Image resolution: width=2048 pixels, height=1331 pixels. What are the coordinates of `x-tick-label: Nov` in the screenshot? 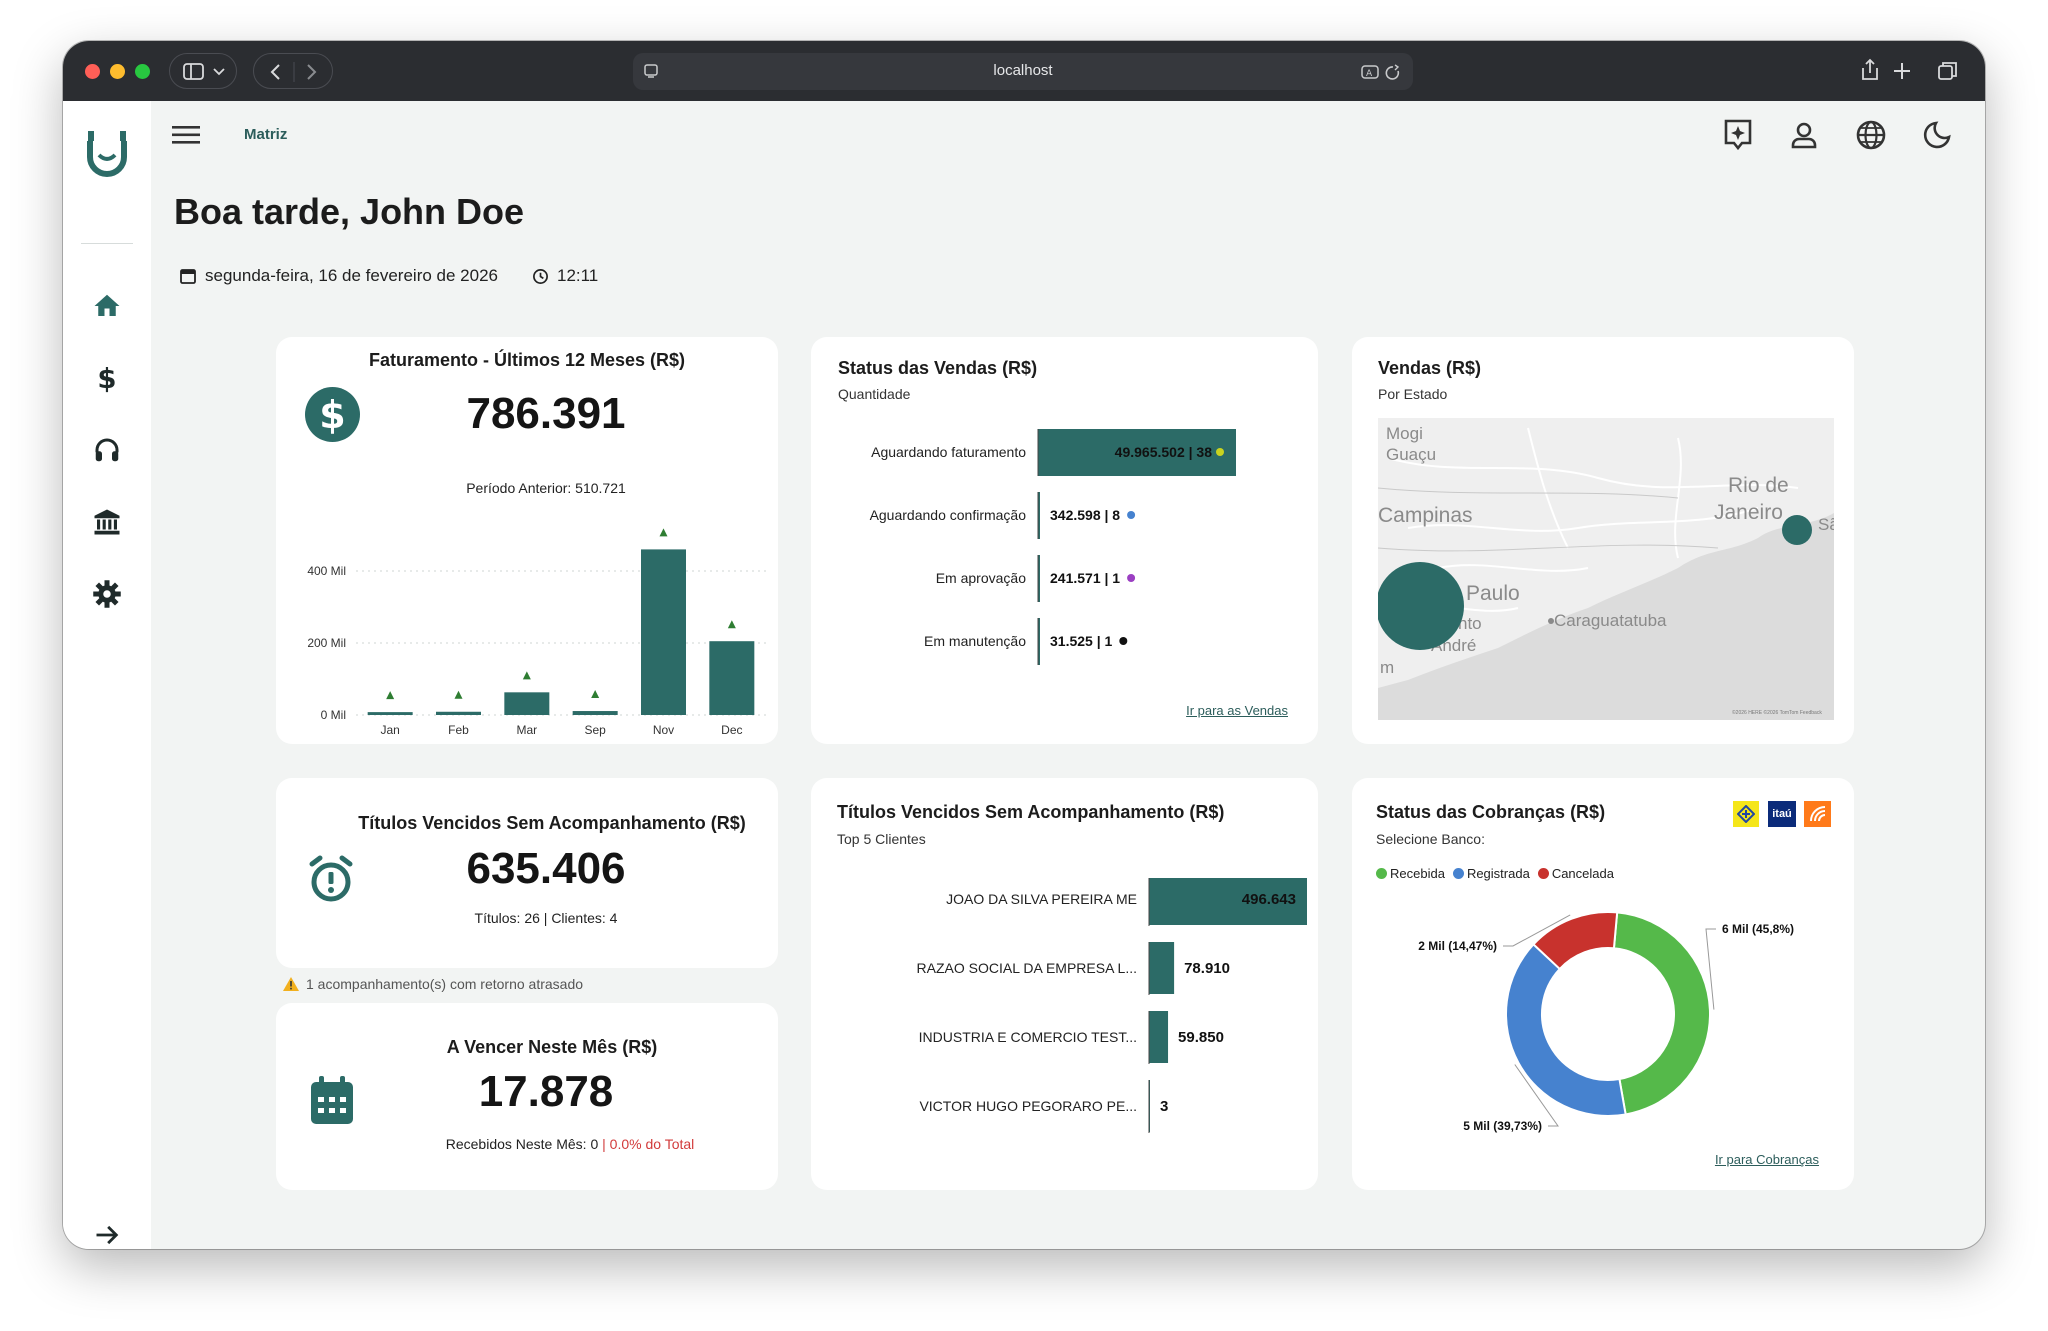 It's located at (663, 730).